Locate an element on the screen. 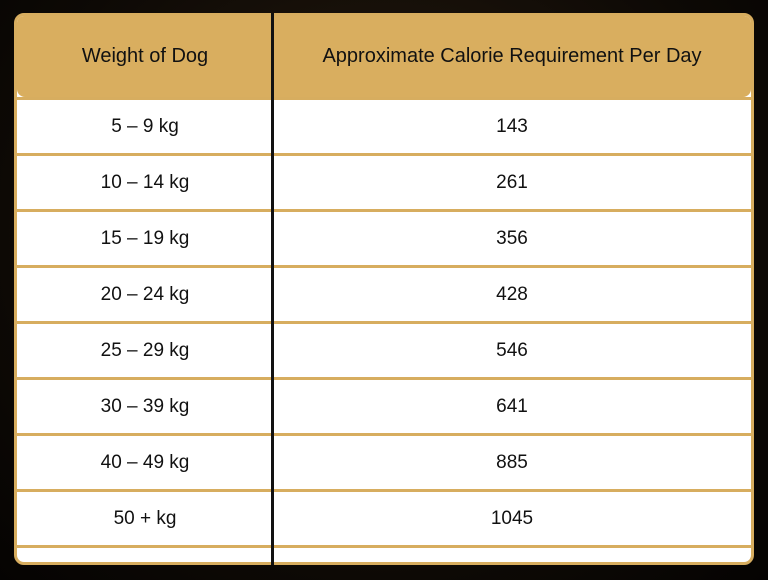 This screenshot has width=768, height=580. table-cell: 428 is located at coordinates (512, 294).